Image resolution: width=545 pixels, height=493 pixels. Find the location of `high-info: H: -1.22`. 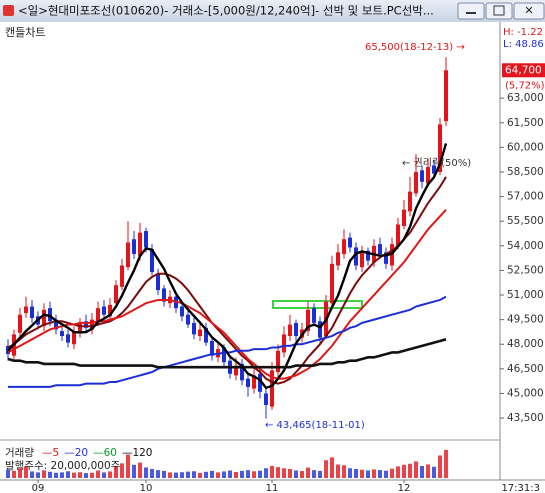

high-info: H: -1.22 is located at coordinates (523, 32).